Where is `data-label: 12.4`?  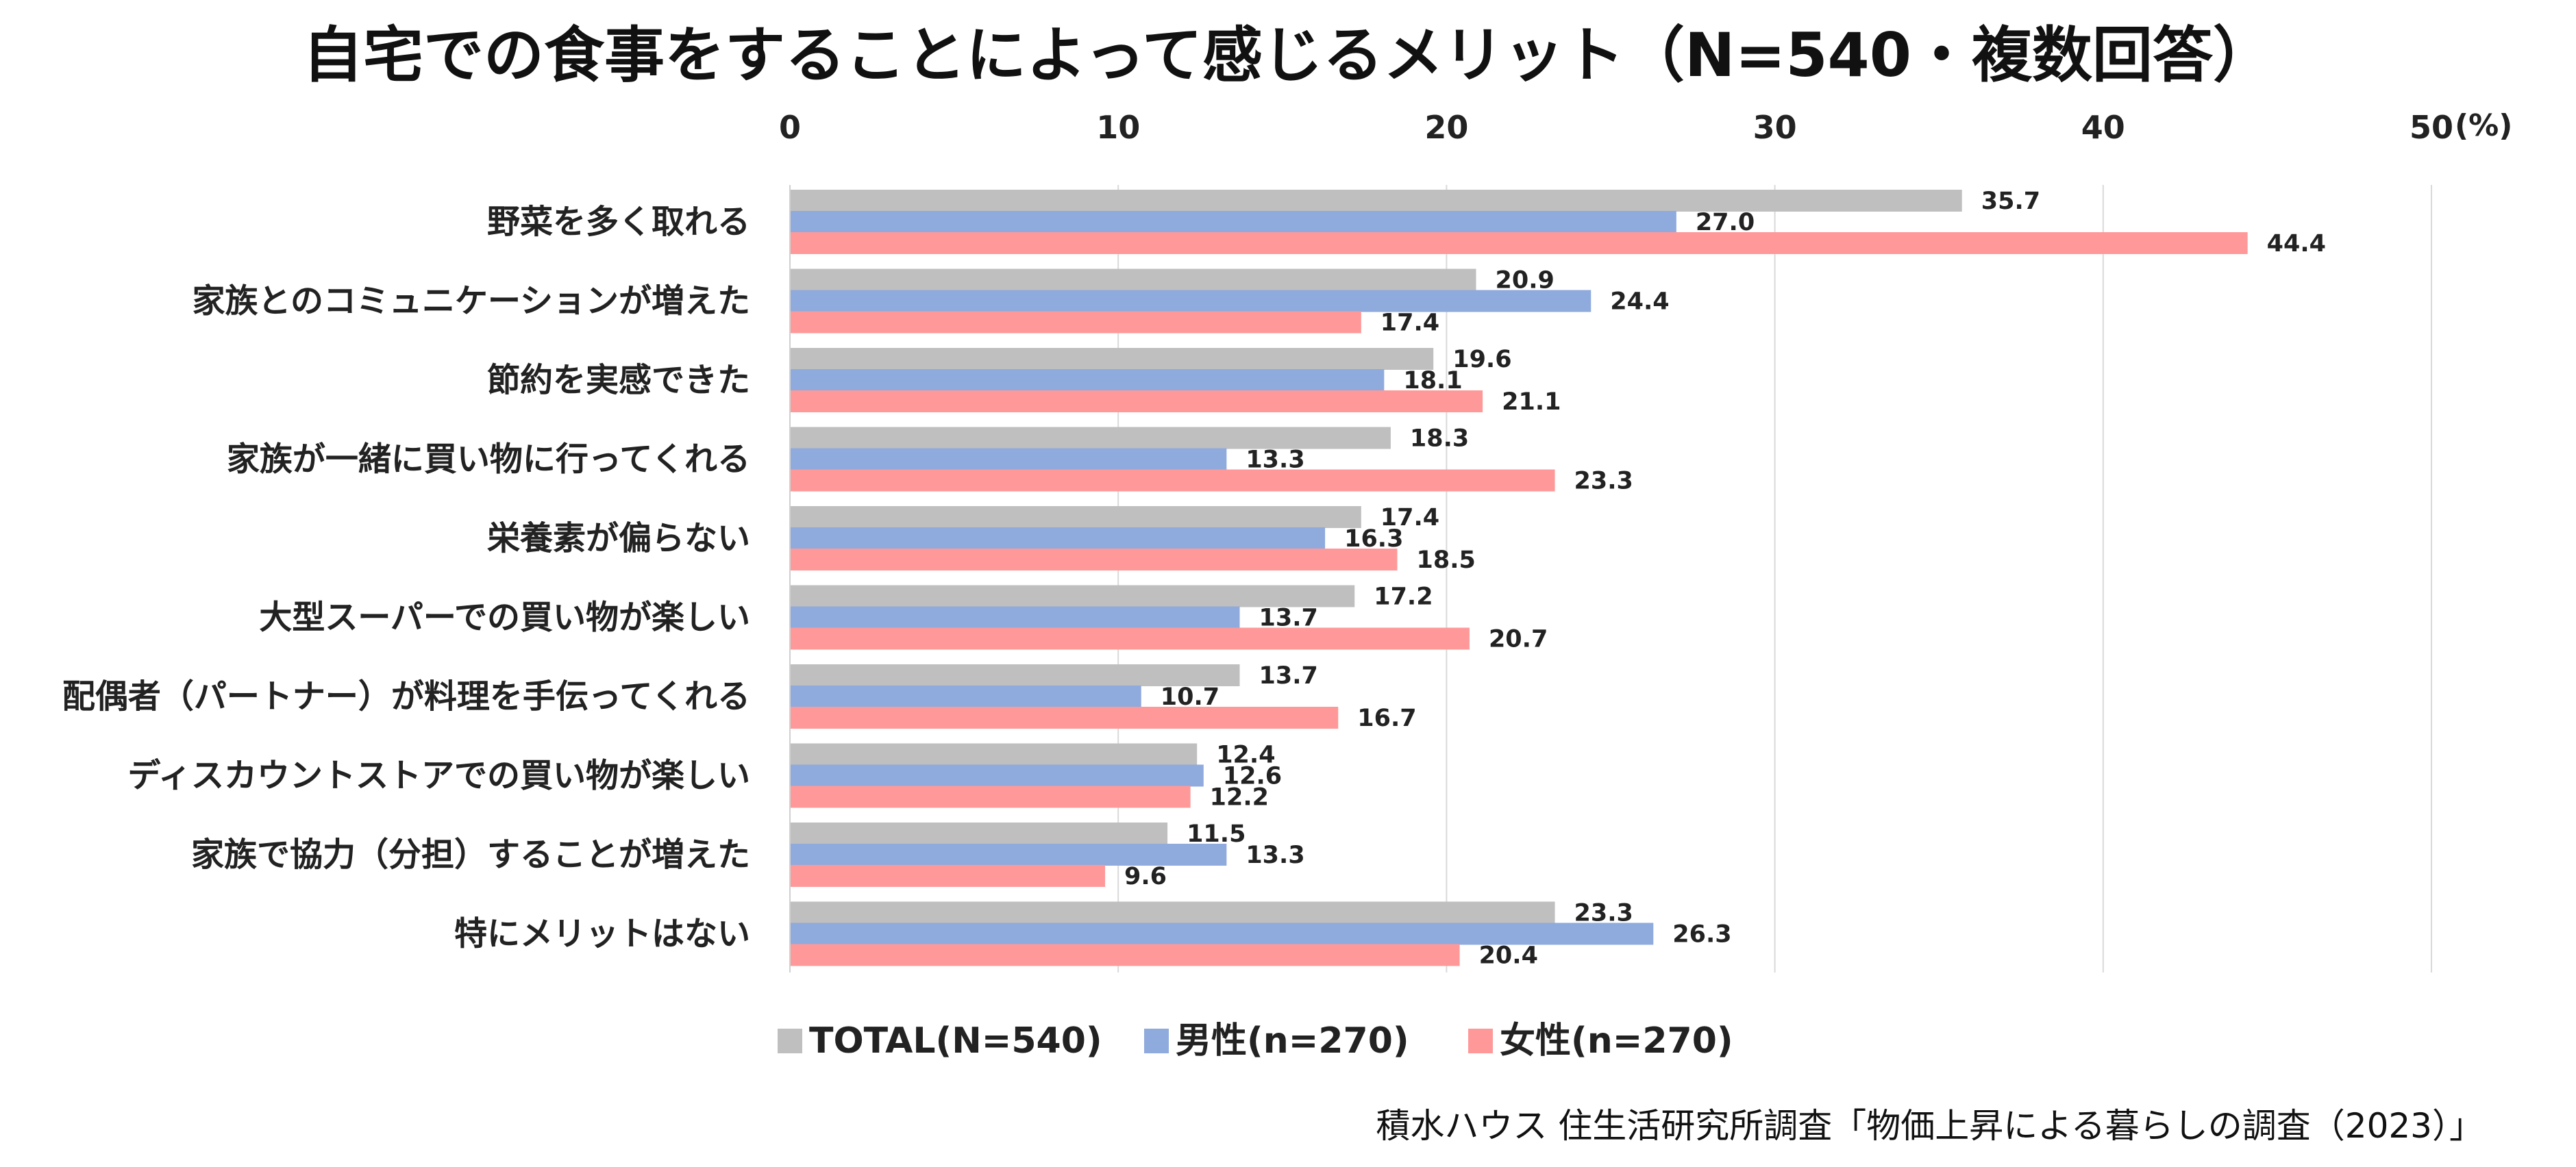
data-label: 12.4 is located at coordinates (1245, 756).